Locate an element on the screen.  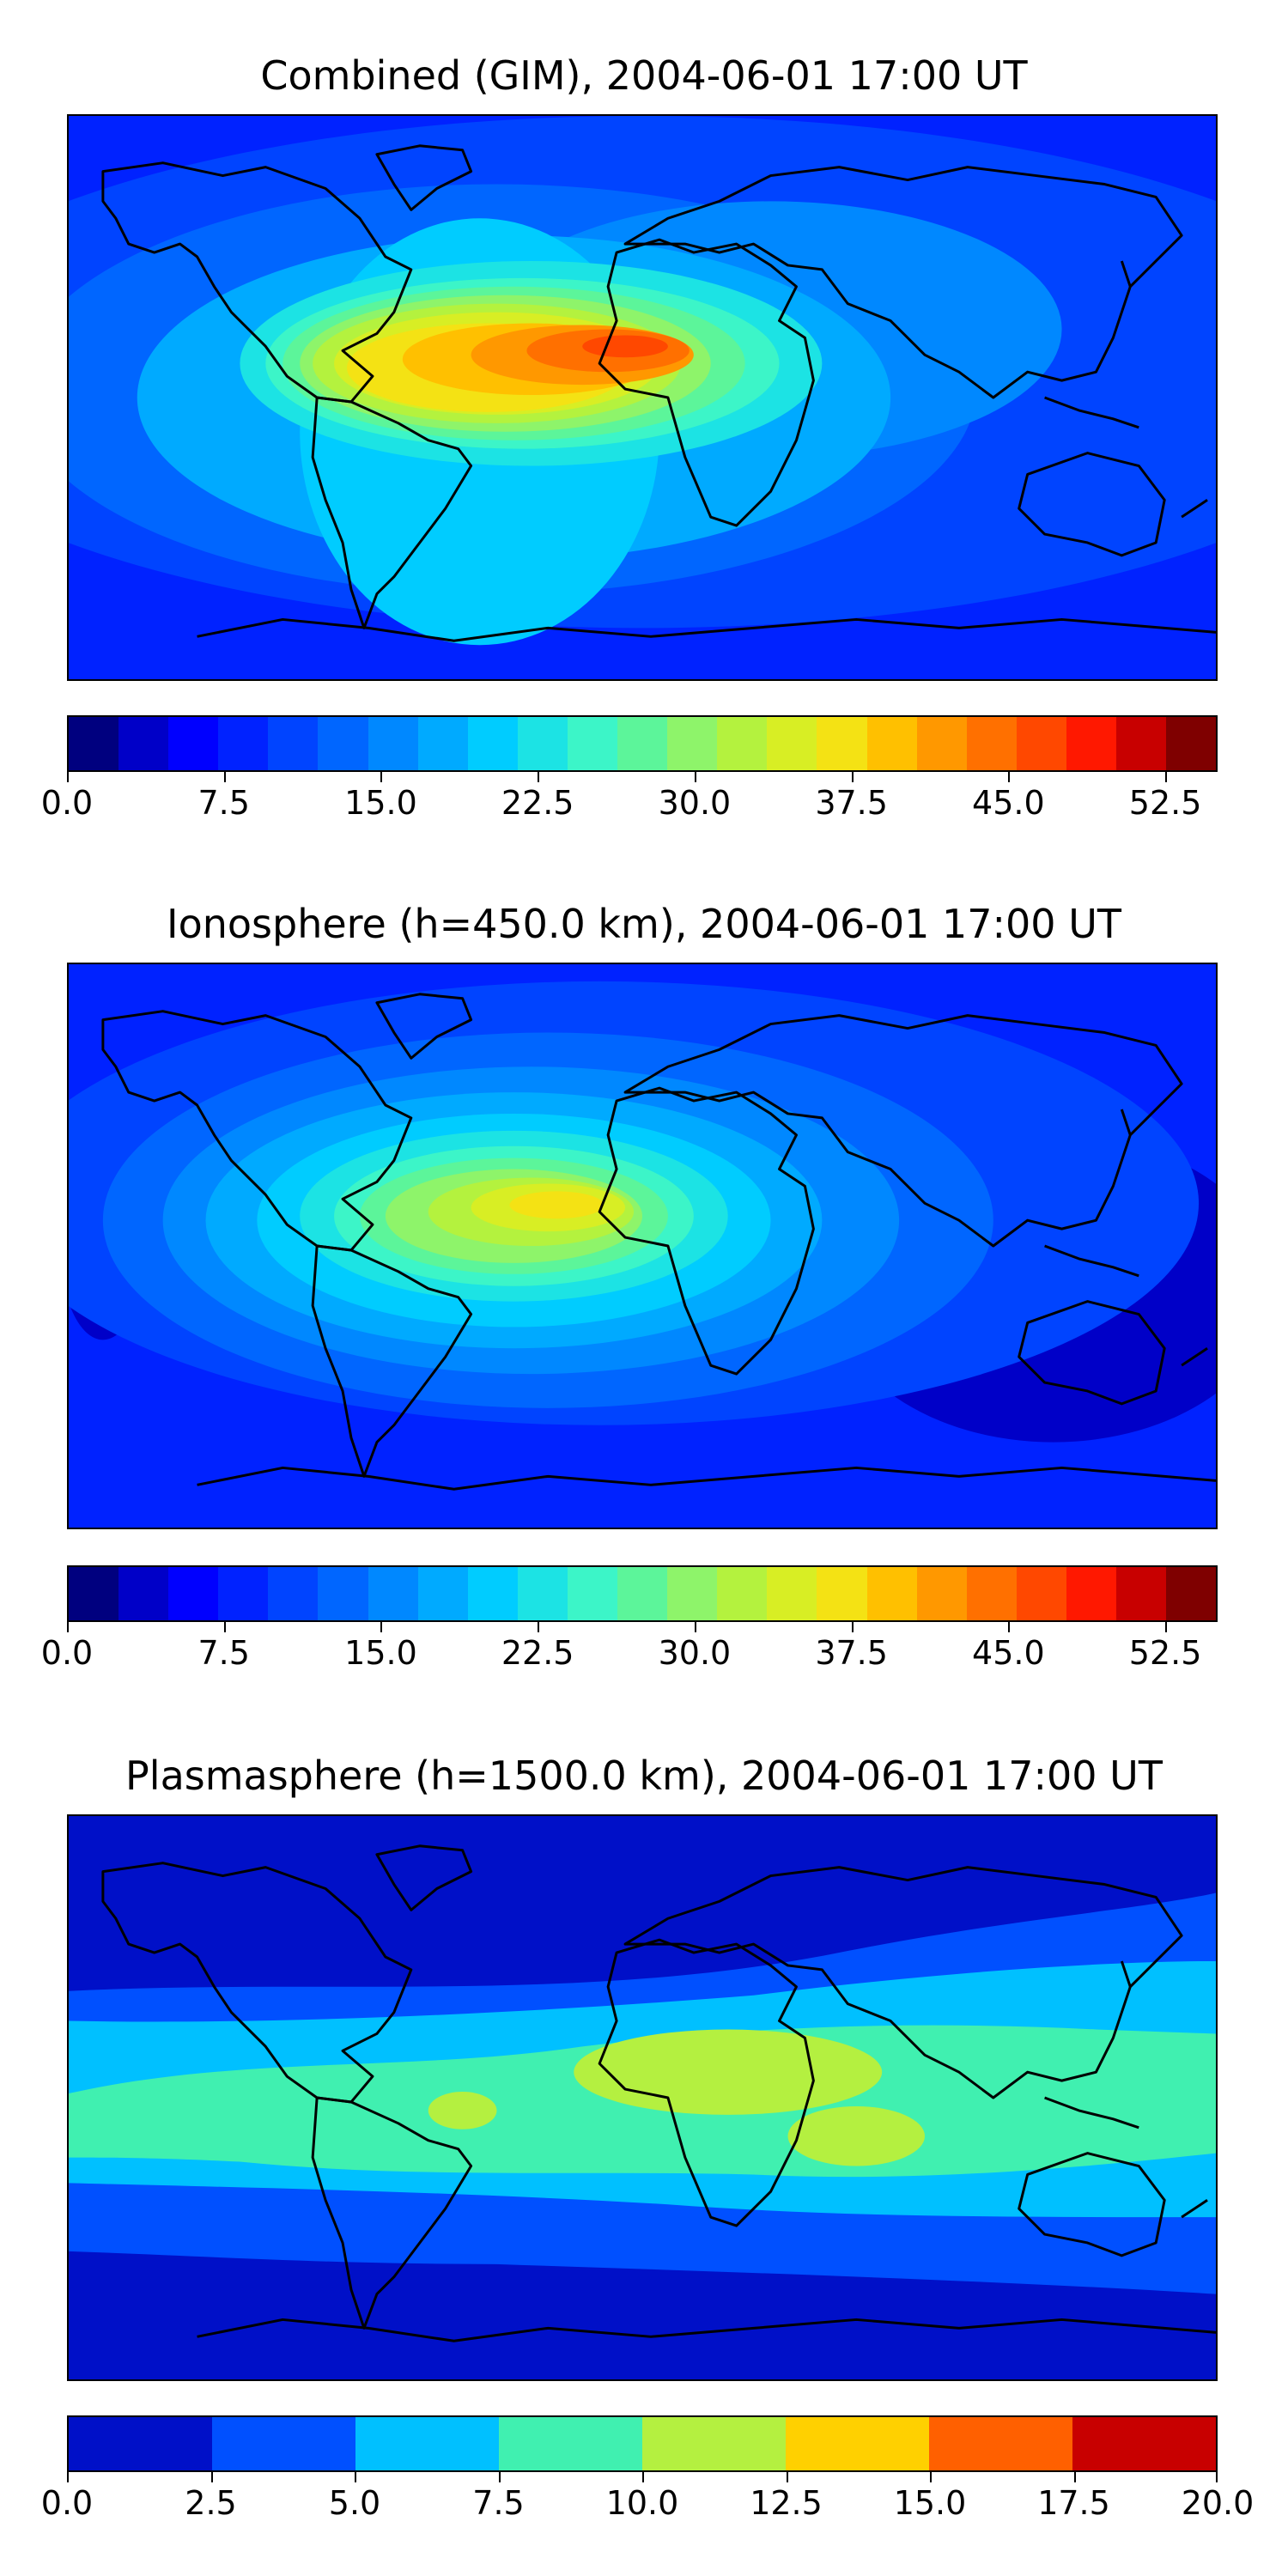
colorbar-ticks: 0.0 2.5 5.0 7.5 10.0 12.5 15.0 17.5 20.0 is located at coordinates (647, 2498).